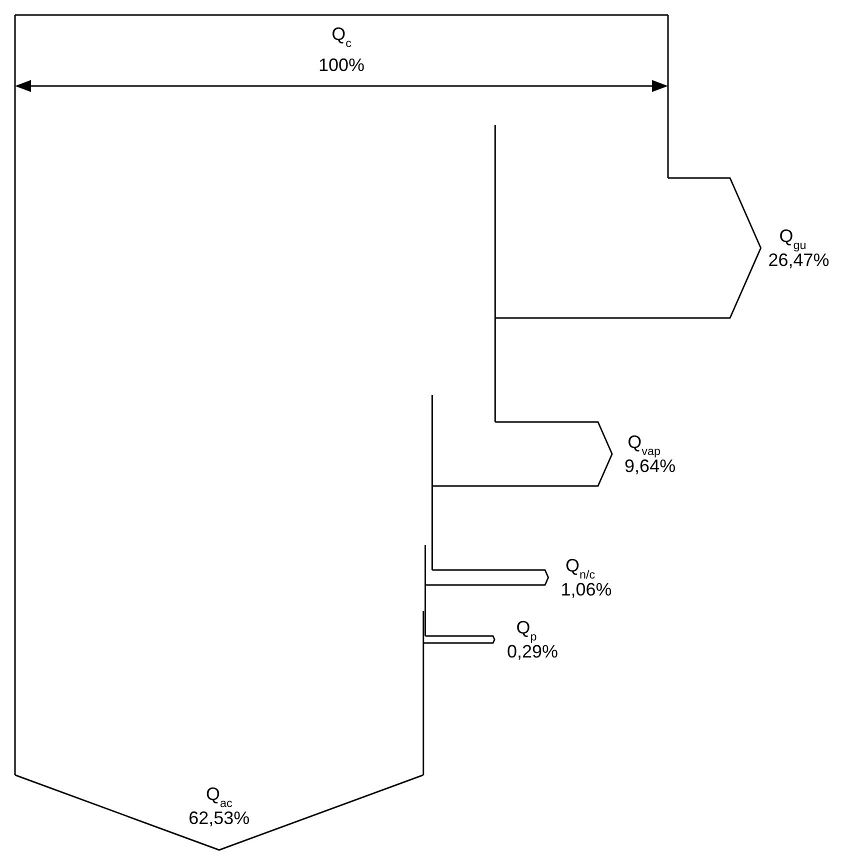 This screenshot has width=868, height=852. Describe the element at coordinates (650, 466) in the screenshot. I see `data-label: 9,64%` at that location.